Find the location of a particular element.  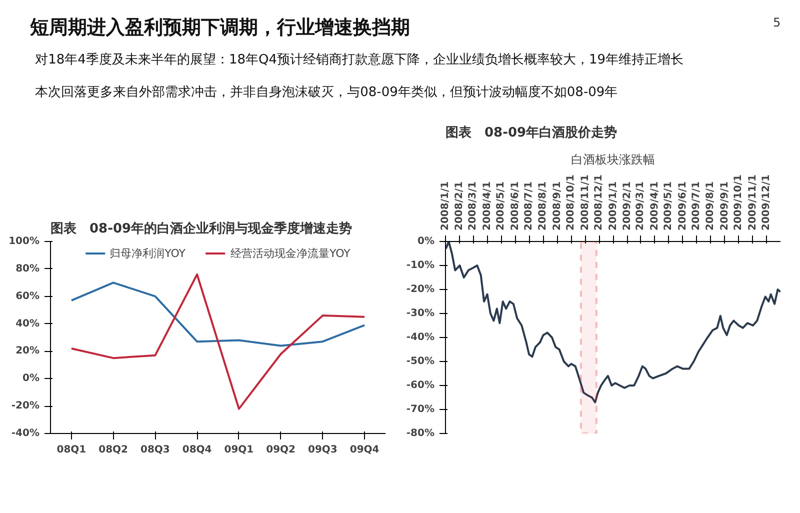

x-tick-label: 2008/3/1 is located at coordinates (473, 205).